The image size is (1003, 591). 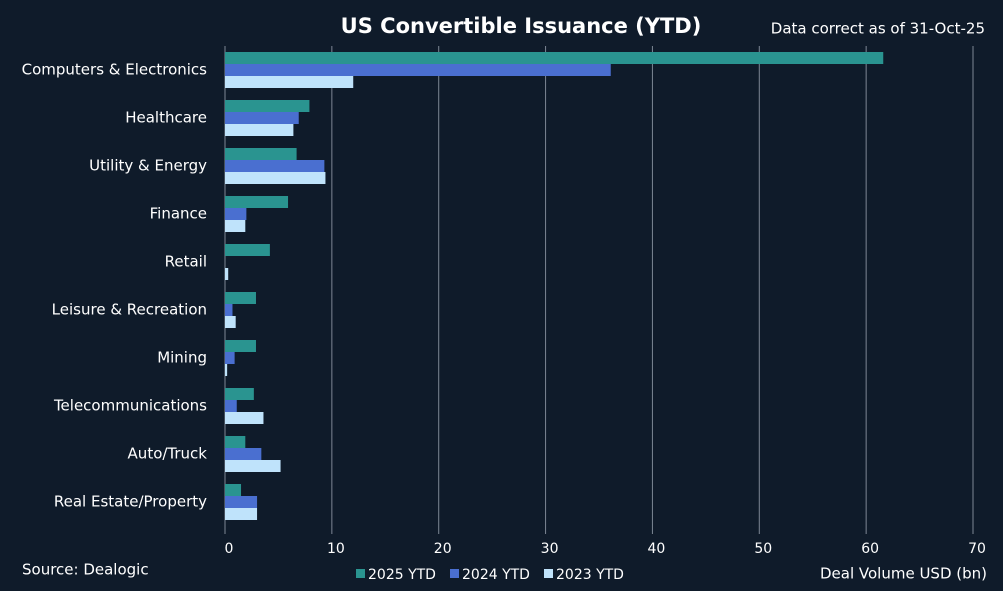 I want to click on y-tick-label: Mining, so click(x=182, y=358).